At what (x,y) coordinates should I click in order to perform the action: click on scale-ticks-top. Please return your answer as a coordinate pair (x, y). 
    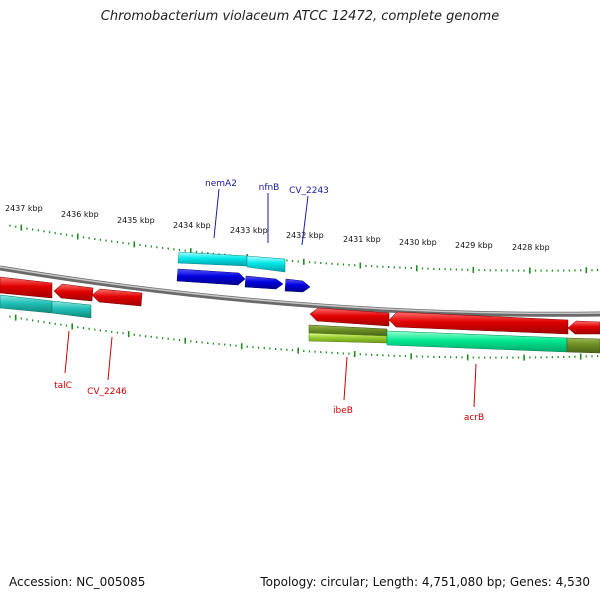
    Looking at the image, I should click on (304, 249).